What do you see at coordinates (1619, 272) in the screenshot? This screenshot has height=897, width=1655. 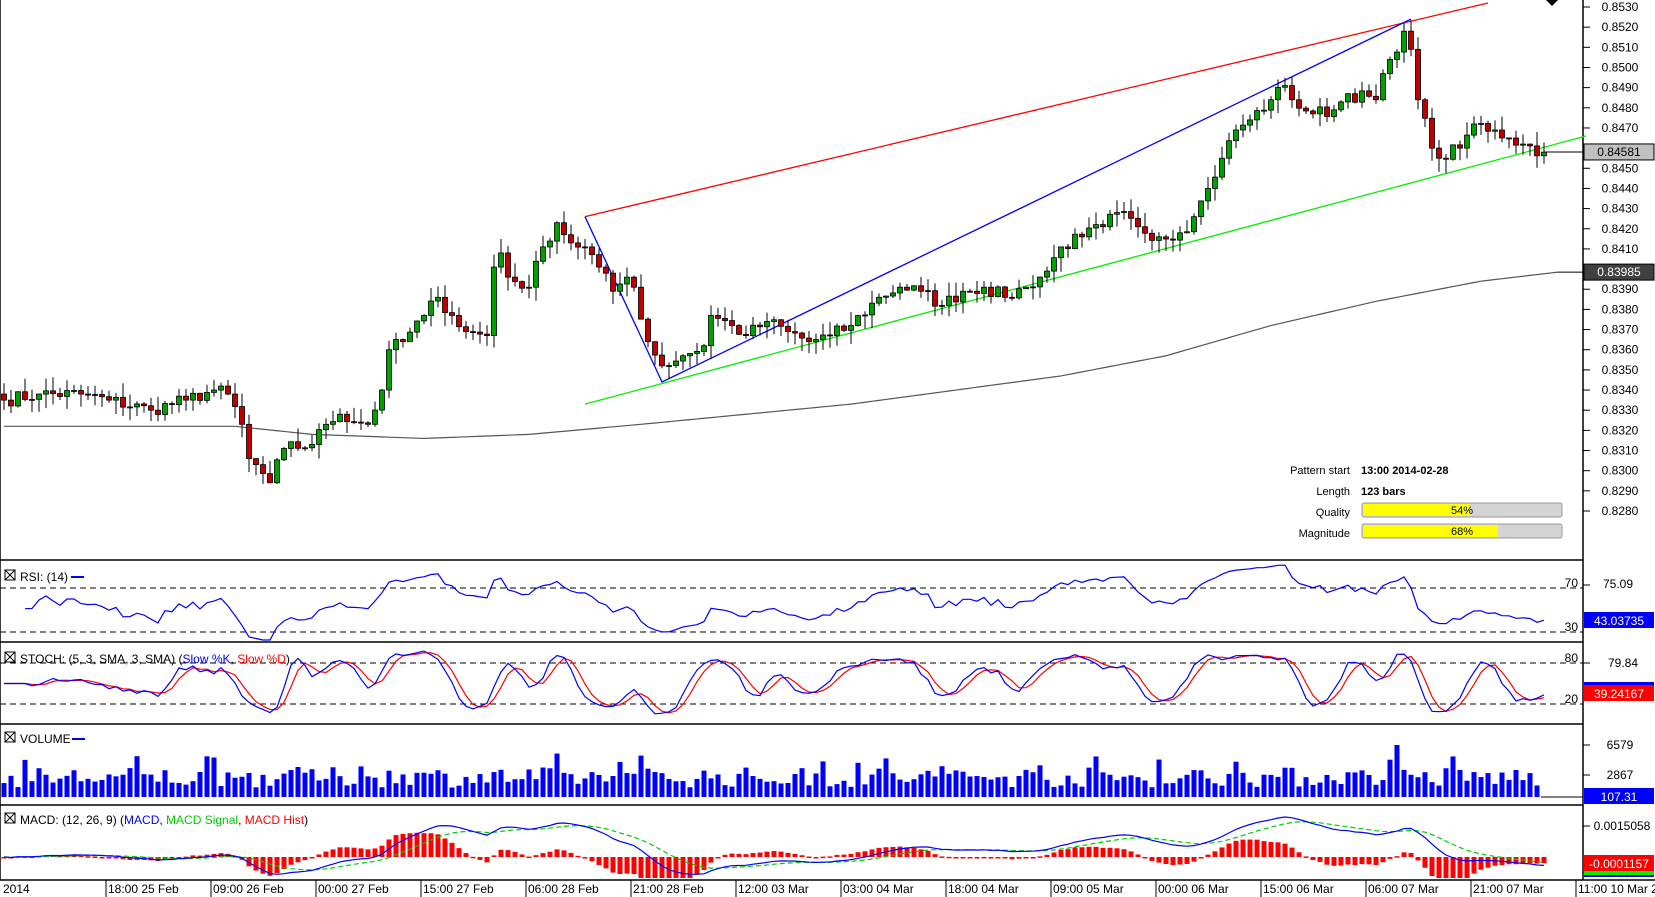 I see `sma-last-price-box` at bounding box center [1619, 272].